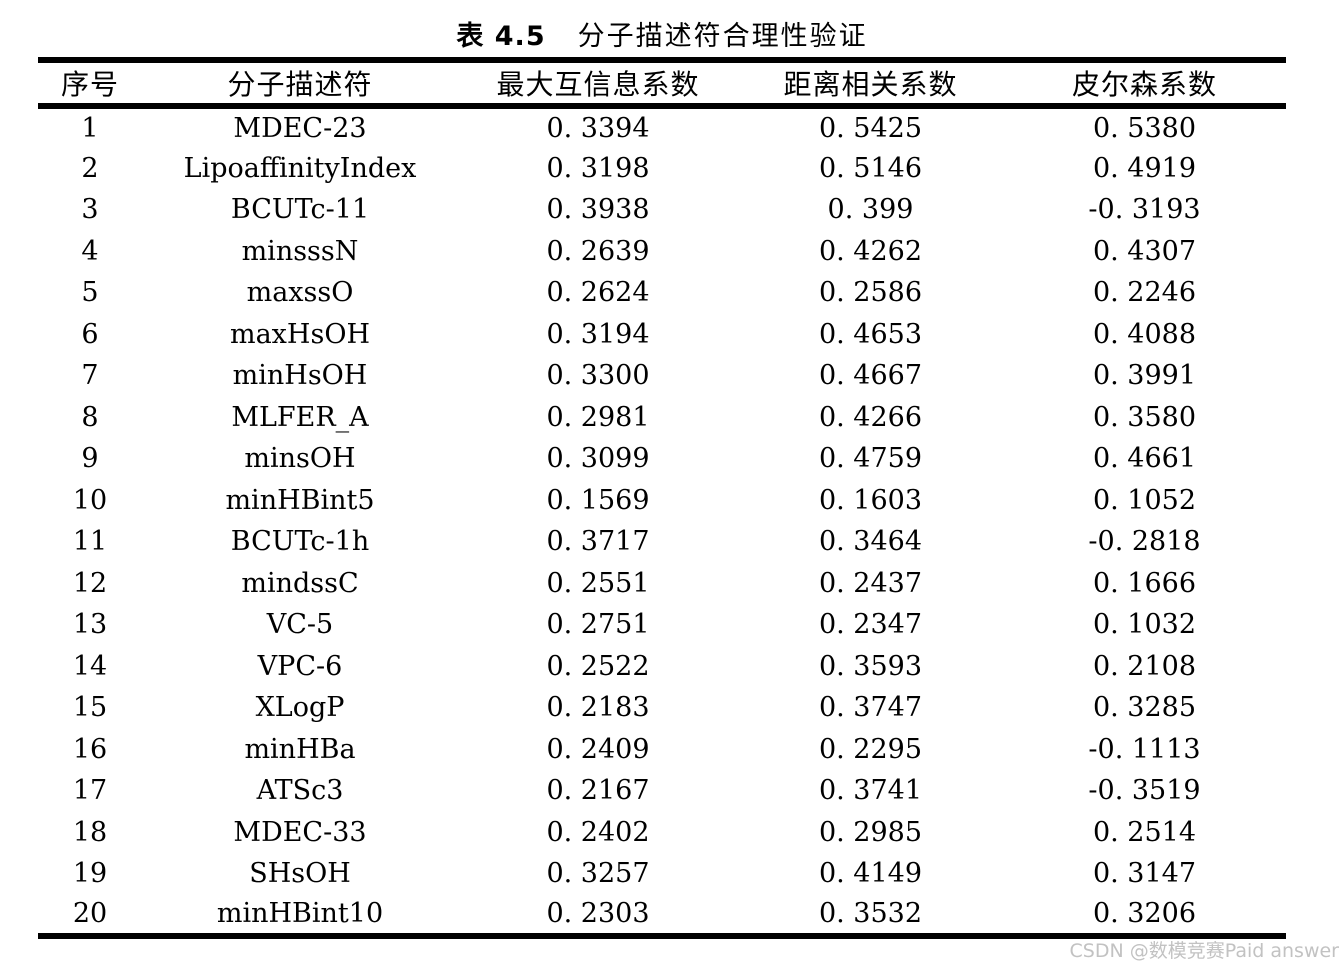 This screenshot has width=1342, height=965. I want to click on table-title-text: 分子描述符合理性验证, so click(722, 36).